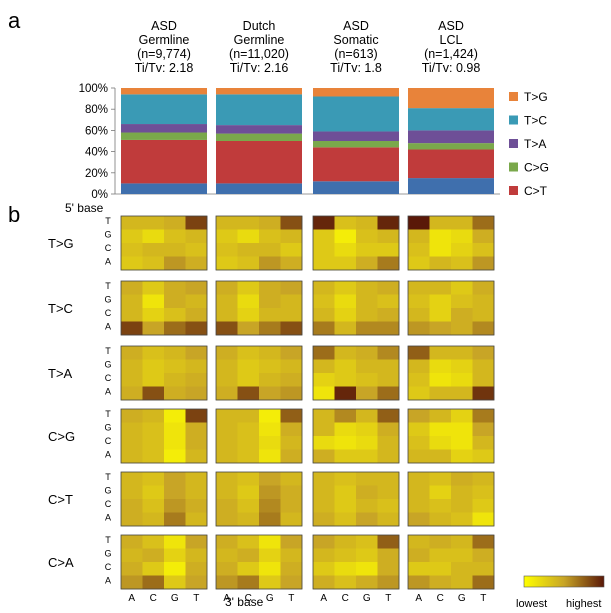 The height and width of the screenshot is (613, 611). Describe the element at coordinates (60, 373) in the screenshot. I see `heatmap-row-label: T>A` at that location.